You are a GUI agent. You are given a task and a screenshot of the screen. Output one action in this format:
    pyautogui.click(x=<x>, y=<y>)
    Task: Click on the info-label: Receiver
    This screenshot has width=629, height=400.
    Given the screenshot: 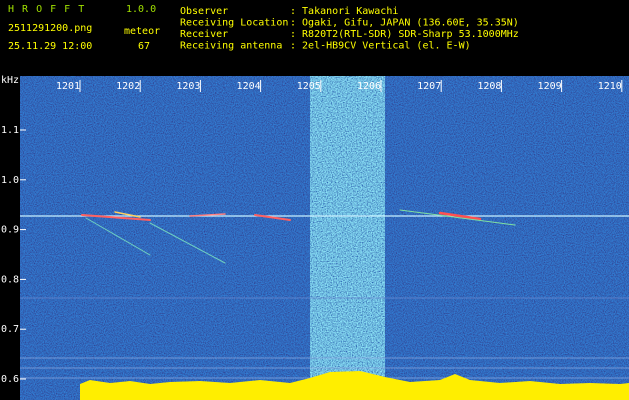 What is the action you would take?
    pyautogui.click(x=204, y=34)
    